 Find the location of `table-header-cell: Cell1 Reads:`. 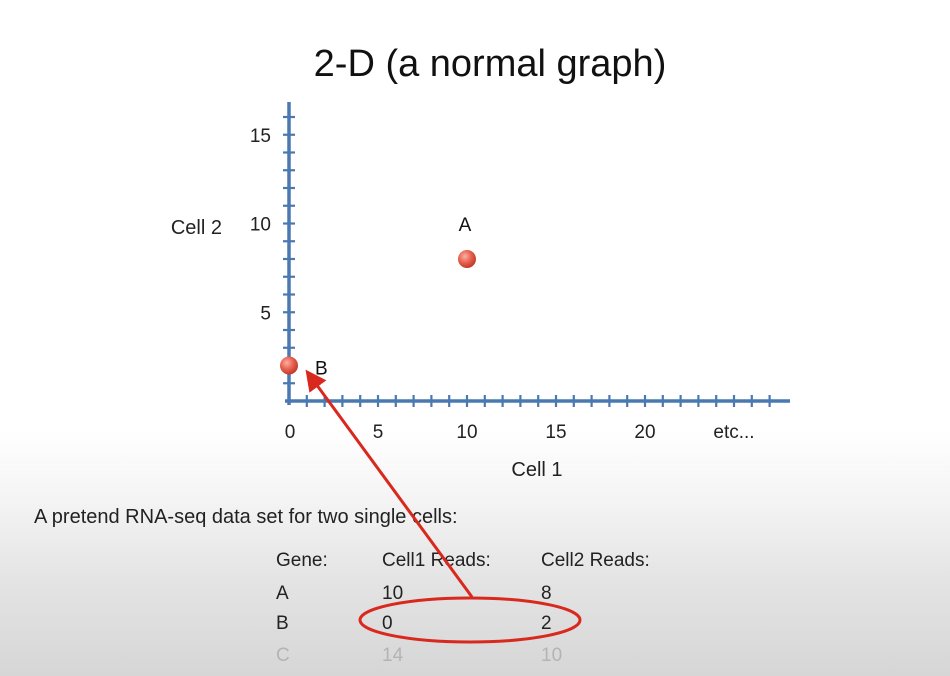

table-header-cell: Cell1 Reads: is located at coordinates (436, 560).